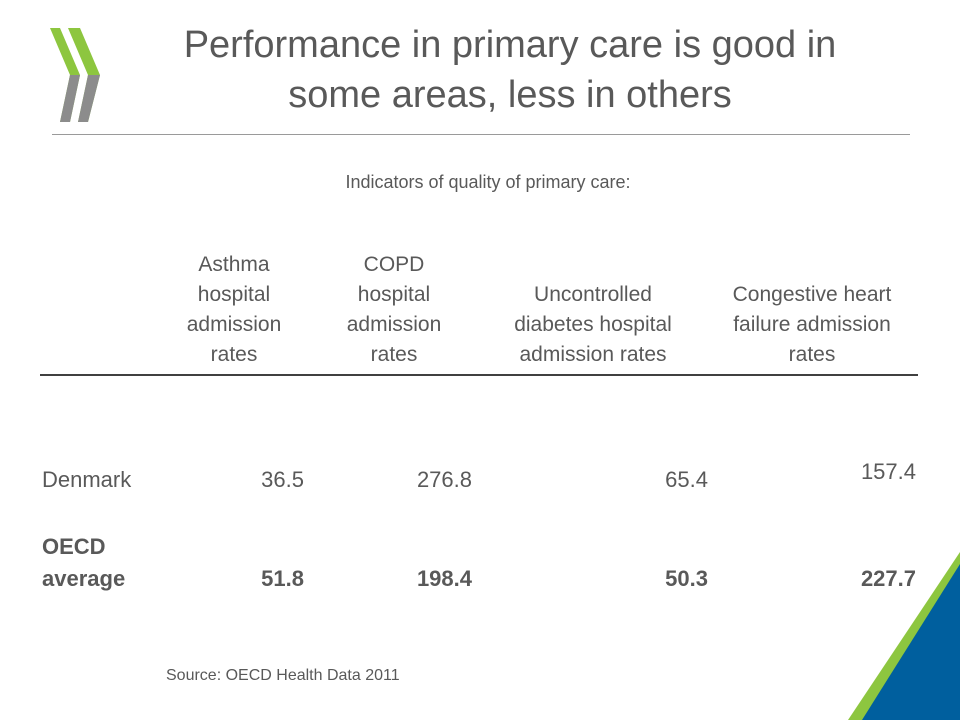 The width and height of the screenshot is (960, 720). I want to click on row-label-line: OECD, so click(74, 546).